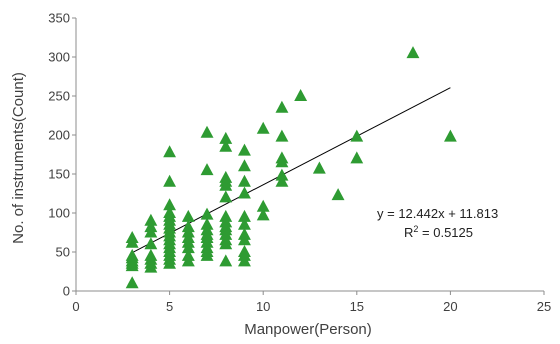  I want to click on y-axis-title: No. of instruments(Count), so click(18, 158).